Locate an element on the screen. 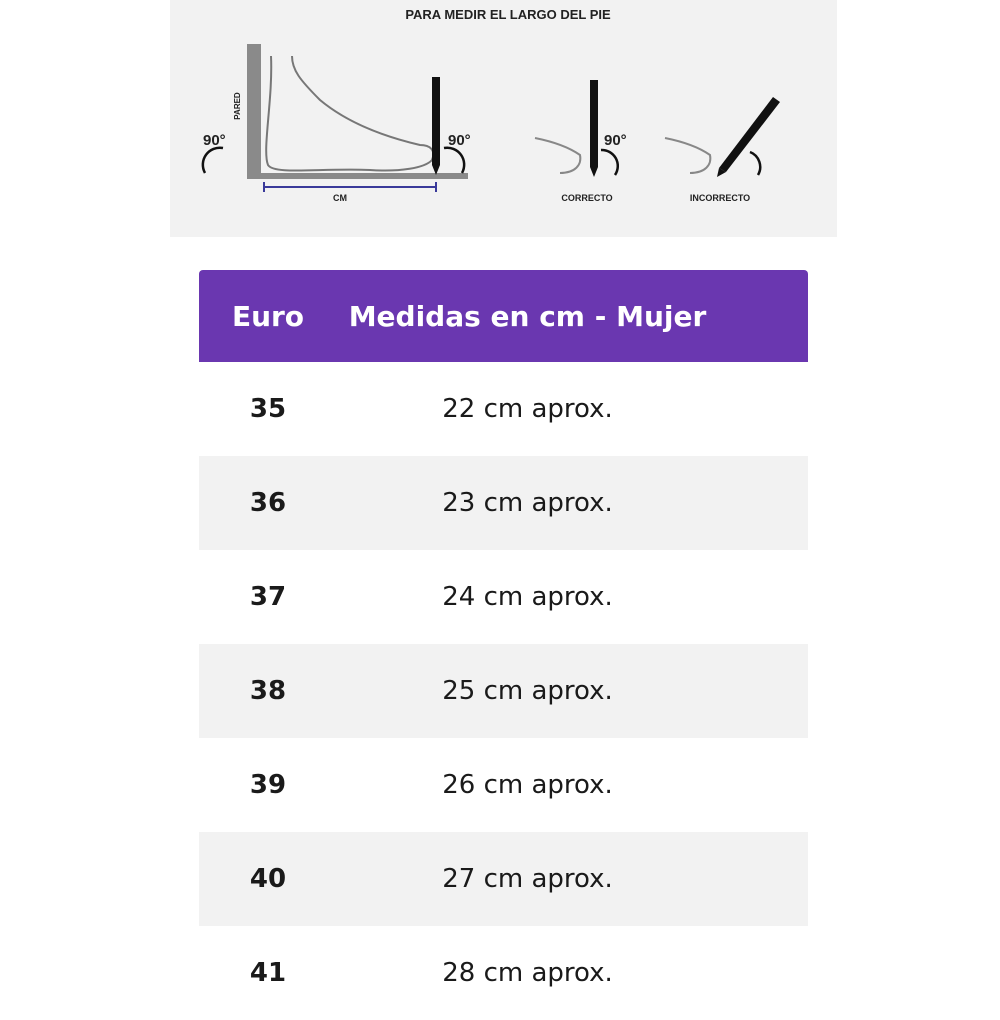 The height and width of the screenshot is (1020, 1000). table-row: 38 25 cm aprox. is located at coordinates (503, 691).